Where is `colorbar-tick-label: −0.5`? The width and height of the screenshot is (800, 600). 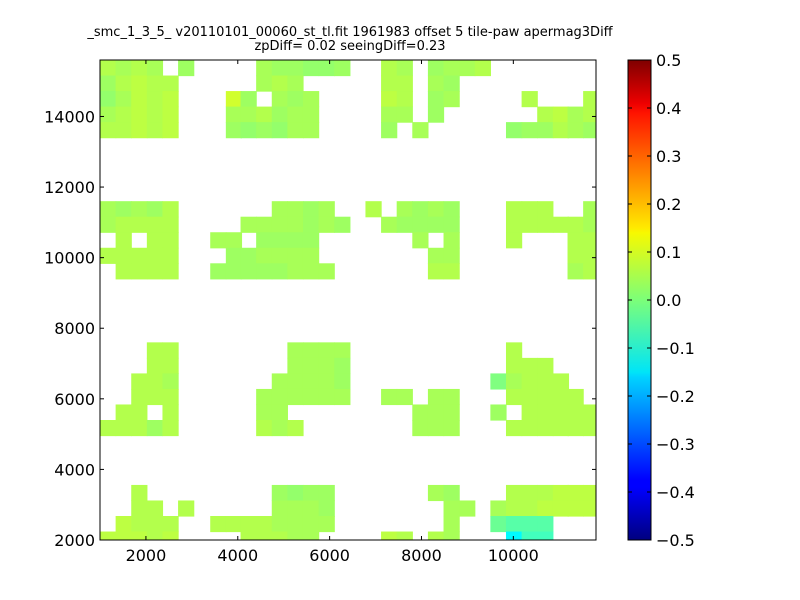 colorbar-tick-label: −0.5 is located at coordinates (675, 540).